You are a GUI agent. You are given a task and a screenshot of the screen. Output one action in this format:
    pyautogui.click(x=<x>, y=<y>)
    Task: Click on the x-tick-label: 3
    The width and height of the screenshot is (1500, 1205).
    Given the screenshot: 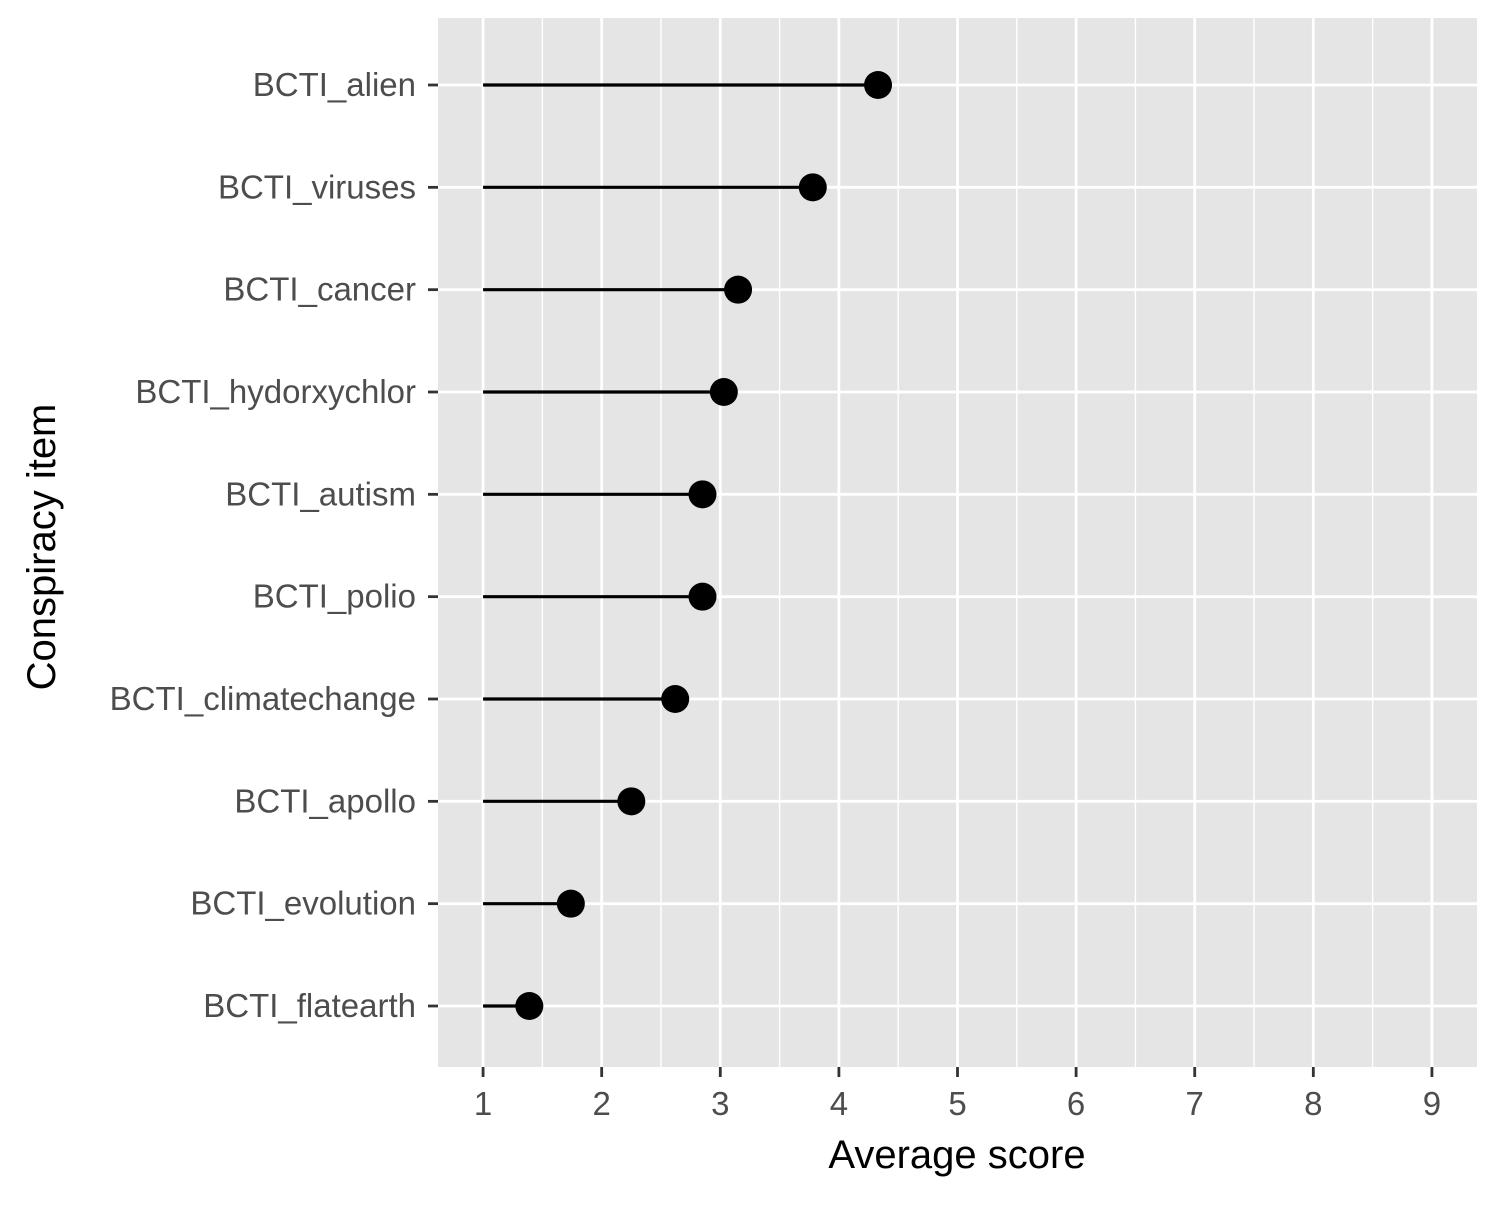 What is the action you would take?
    pyautogui.click(x=720, y=1103)
    